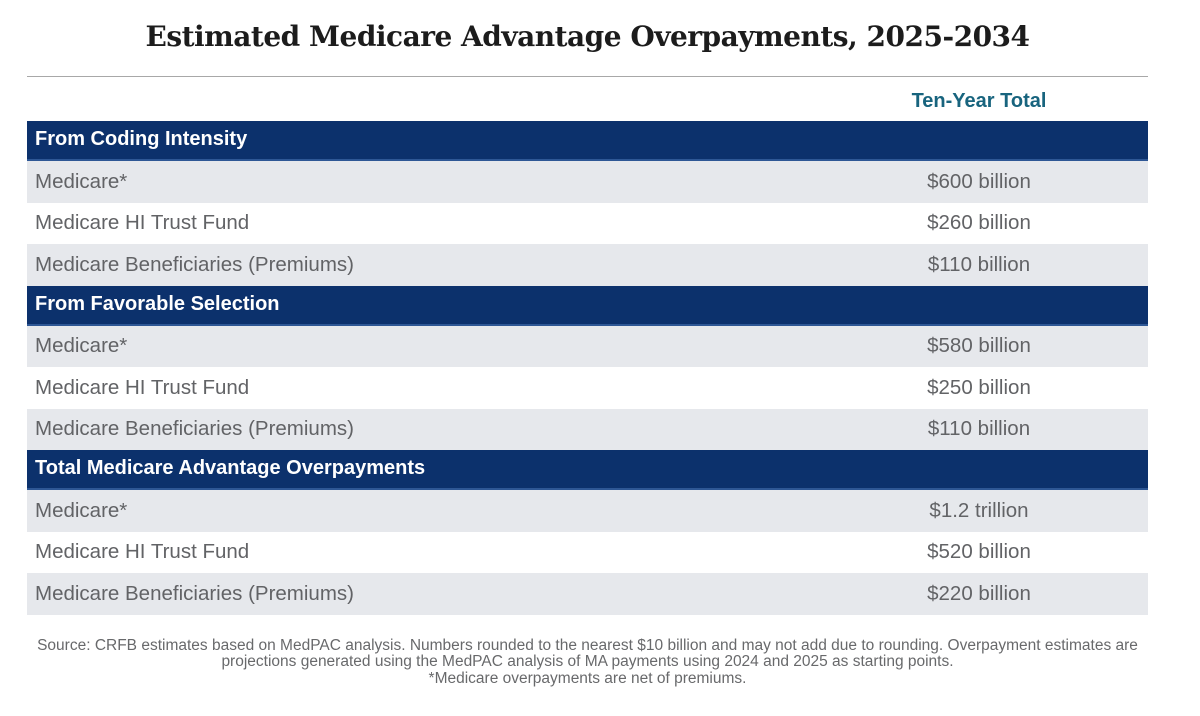  I want to click on row-value: $220 billion, so click(979, 593).